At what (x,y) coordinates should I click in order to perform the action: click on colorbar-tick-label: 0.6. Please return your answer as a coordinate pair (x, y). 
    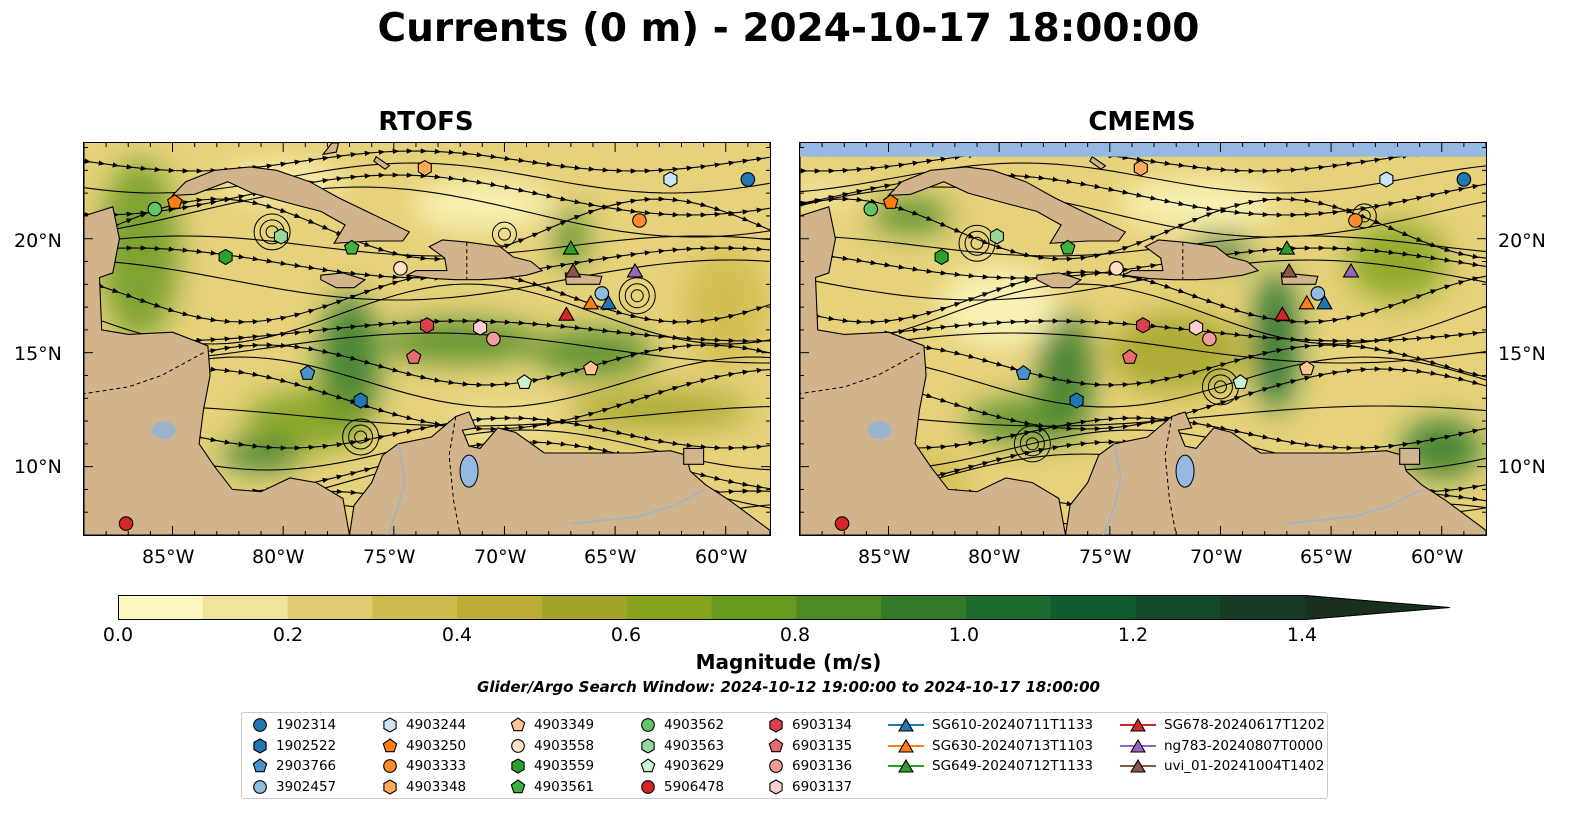
    Looking at the image, I should click on (626, 635).